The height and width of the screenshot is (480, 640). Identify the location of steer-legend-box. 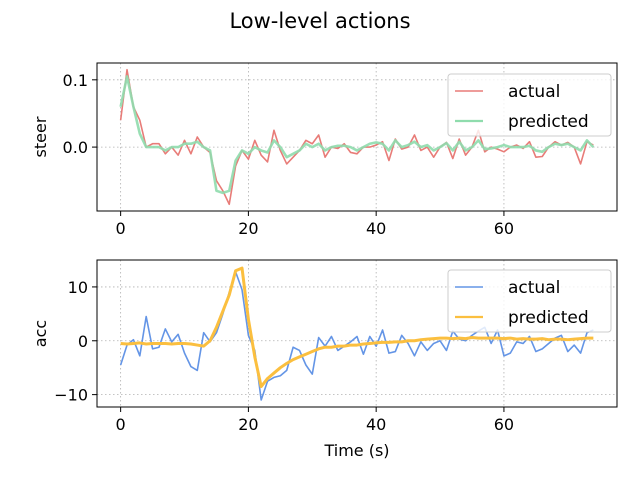
(529, 105).